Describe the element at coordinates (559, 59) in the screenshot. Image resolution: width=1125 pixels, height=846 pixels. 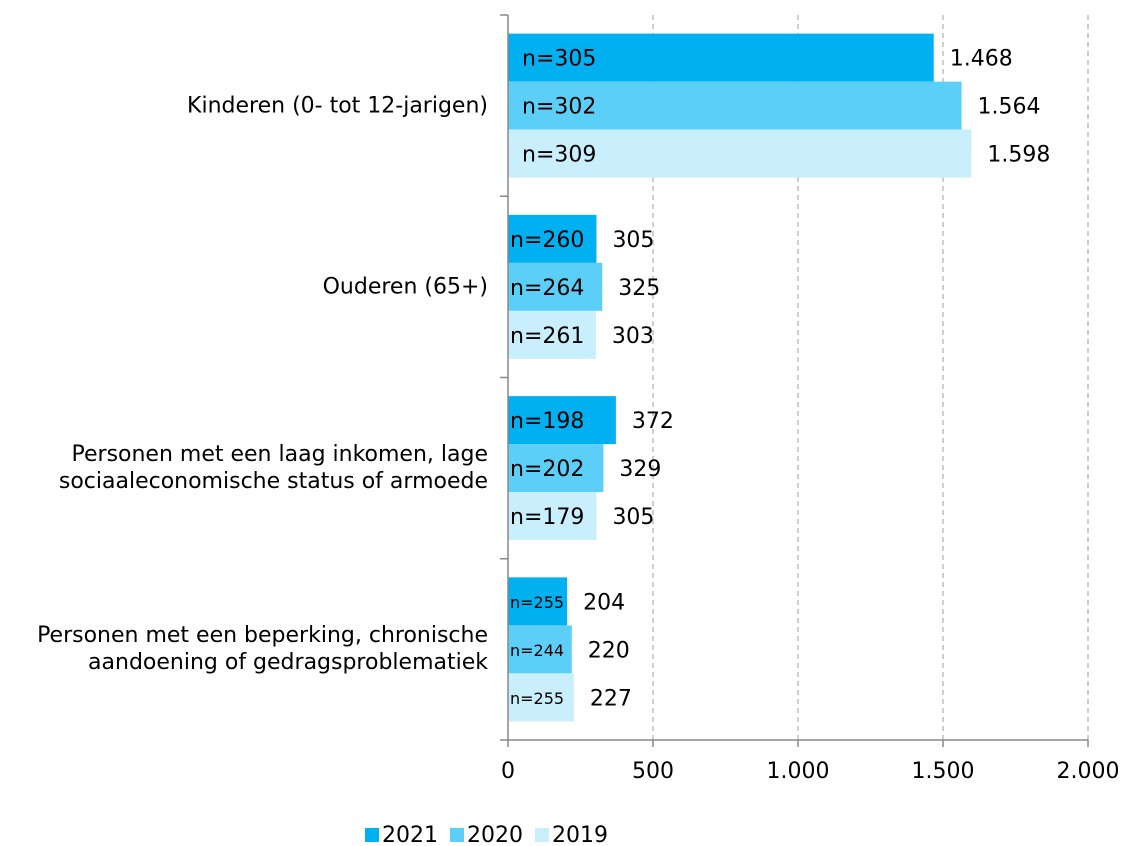
I see `sample-size: n=305` at that location.